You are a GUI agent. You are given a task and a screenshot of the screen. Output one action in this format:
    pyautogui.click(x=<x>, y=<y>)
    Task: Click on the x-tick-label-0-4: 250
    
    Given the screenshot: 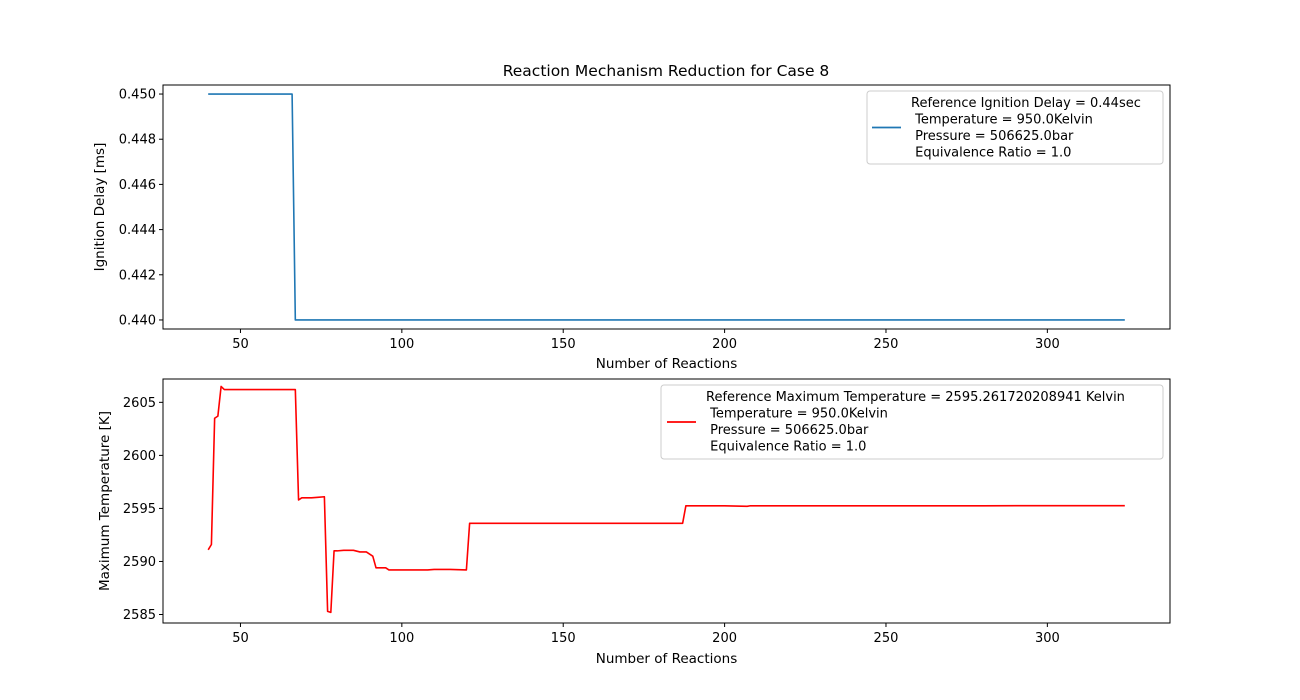 What is the action you would take?
    pyautogui.click(x=886, y=344)
    